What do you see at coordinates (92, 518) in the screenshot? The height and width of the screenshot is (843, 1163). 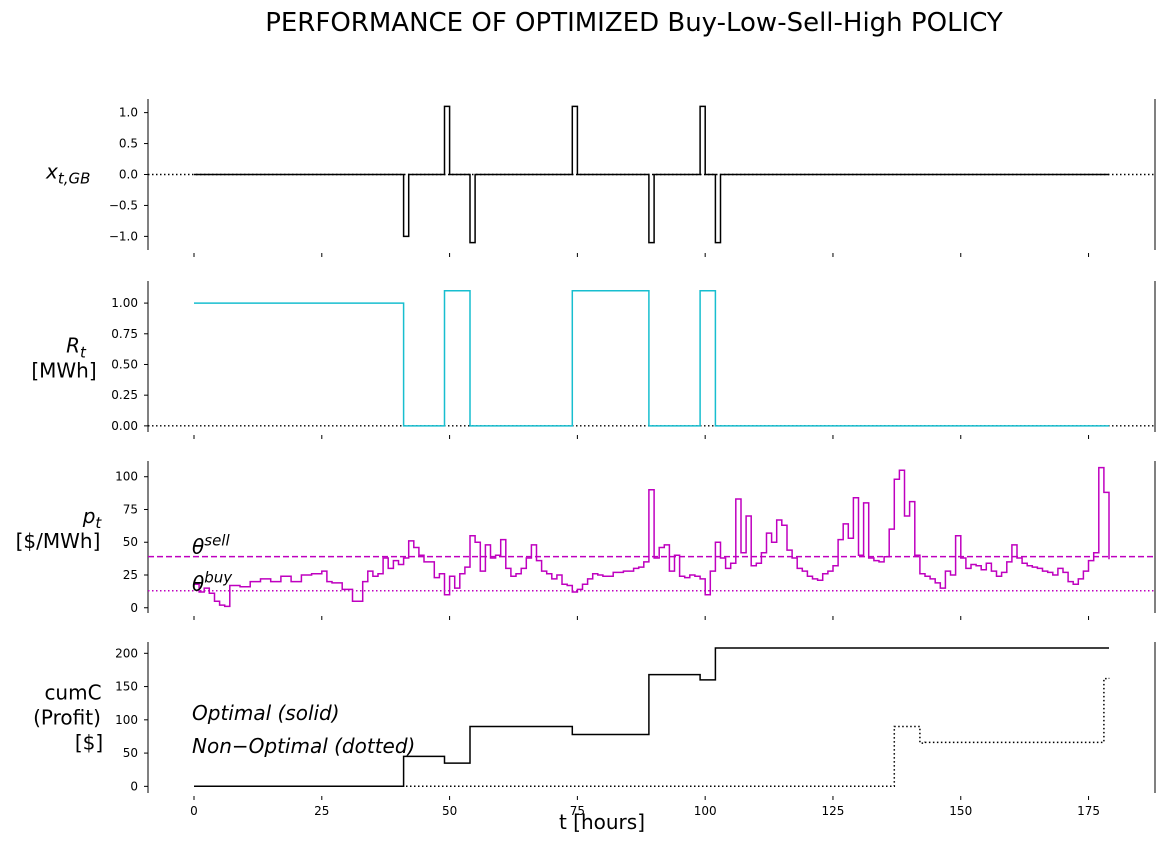 I see `y-axis-label: pt` at bounding box center [92, 518].